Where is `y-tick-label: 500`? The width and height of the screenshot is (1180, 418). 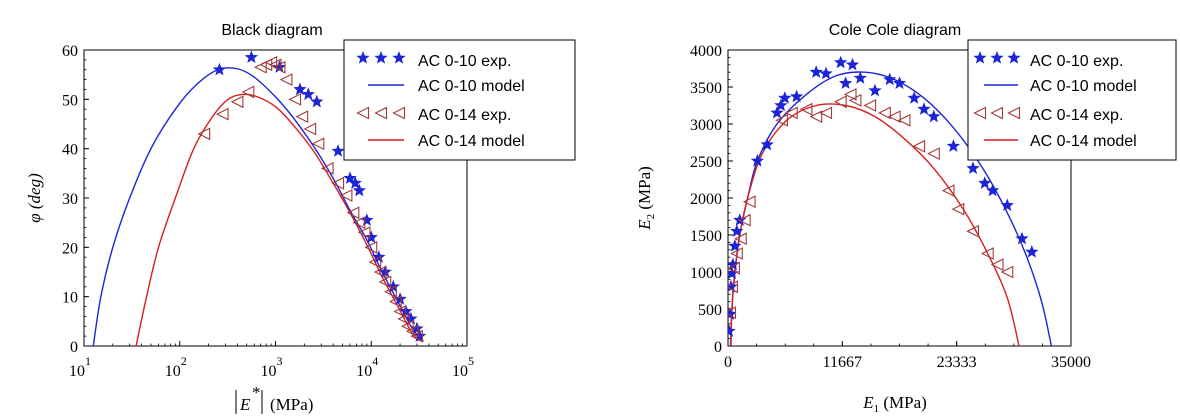 y-tick-label: 500 is located at coordinates (710, 310).